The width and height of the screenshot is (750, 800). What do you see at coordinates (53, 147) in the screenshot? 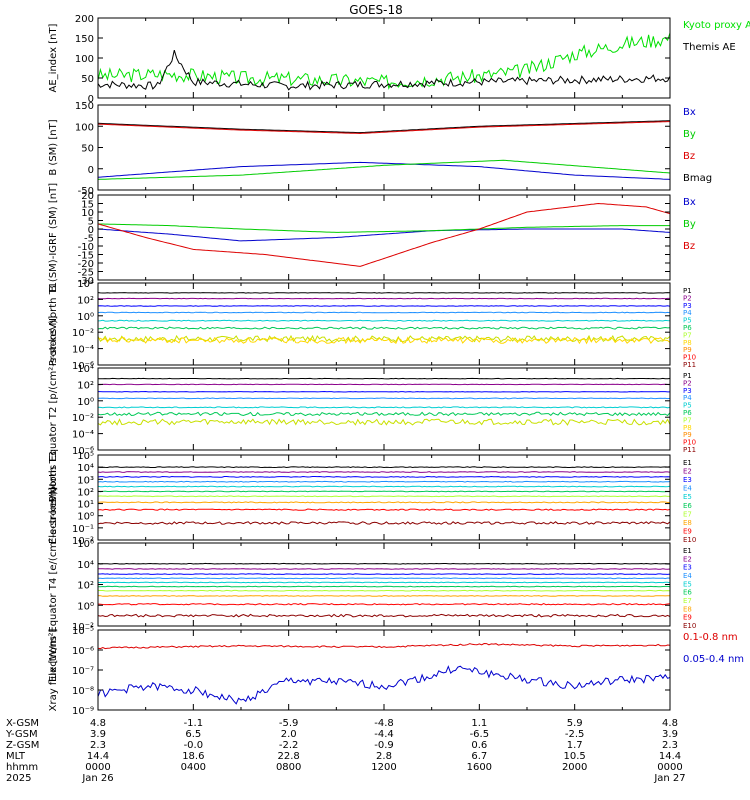
I see `y-axis-label: B (SM) [nT]` at bounding box center [53, 147].